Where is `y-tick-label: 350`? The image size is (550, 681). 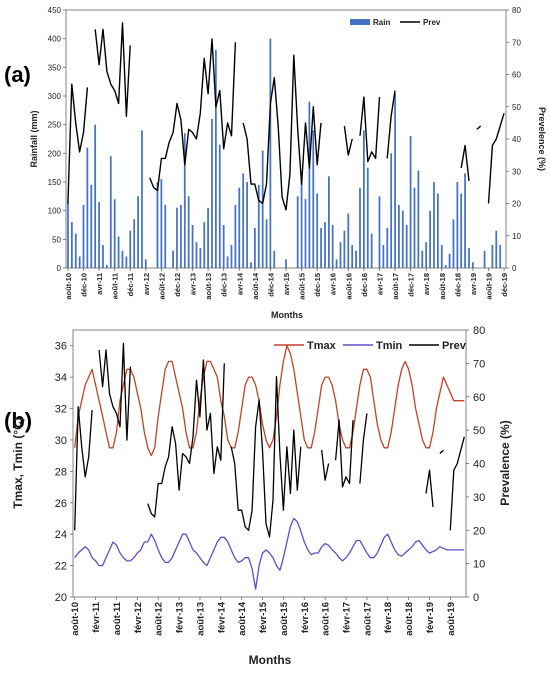 y-tick-label: 350 is located at coordinates (55, 67).